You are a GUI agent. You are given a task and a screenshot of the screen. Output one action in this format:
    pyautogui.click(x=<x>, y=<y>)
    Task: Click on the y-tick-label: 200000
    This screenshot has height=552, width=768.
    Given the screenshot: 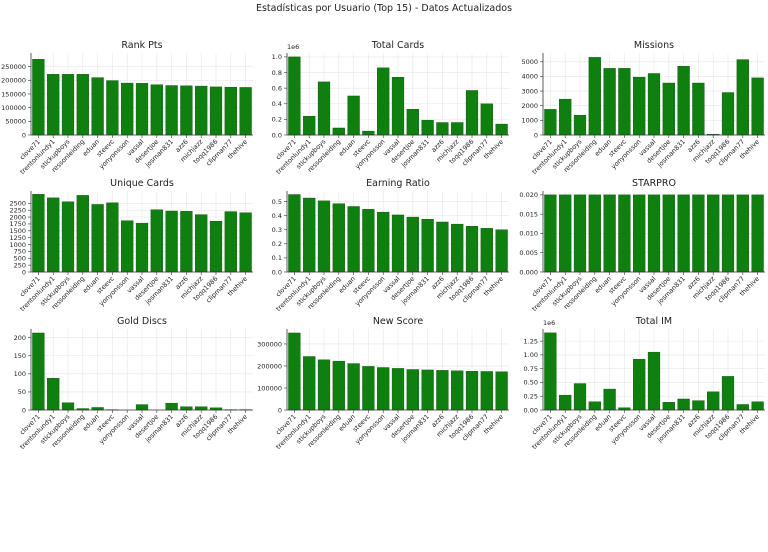 What is the action you would take?
    pyautogui.click(x=269, y=366)
    